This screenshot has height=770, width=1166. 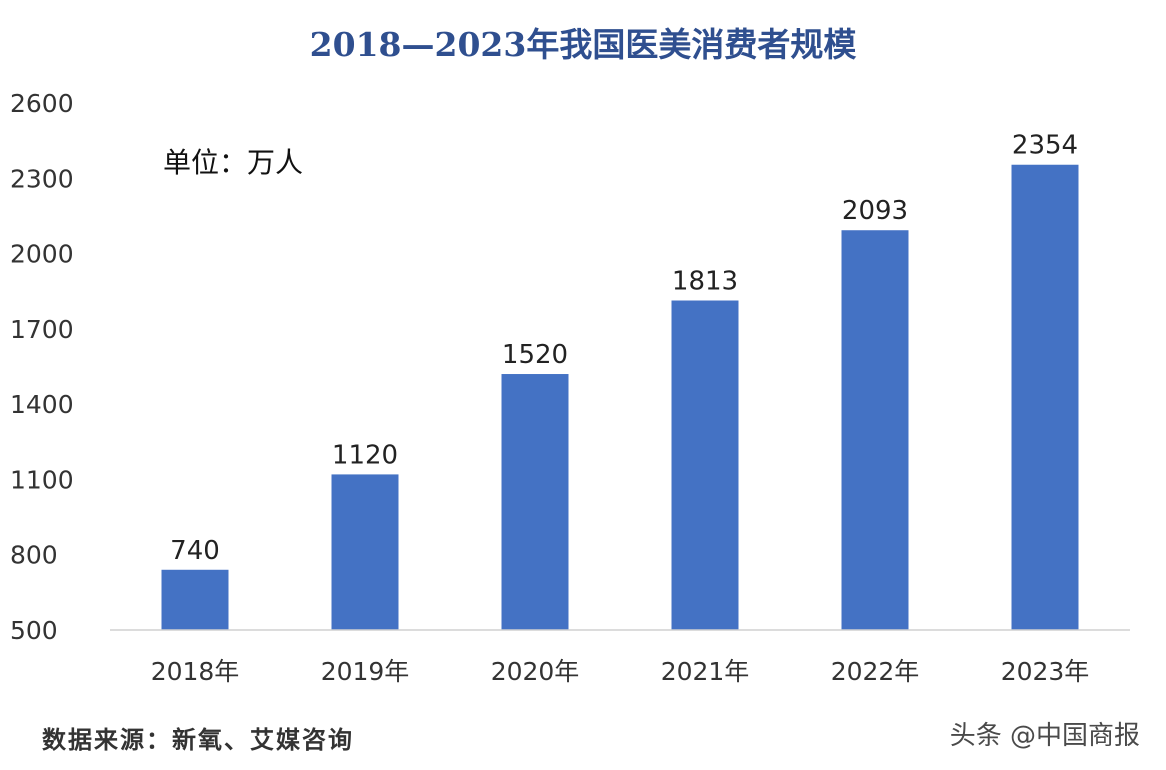 I want to click on y-tick-label: 800, so click(x=34, y=555).